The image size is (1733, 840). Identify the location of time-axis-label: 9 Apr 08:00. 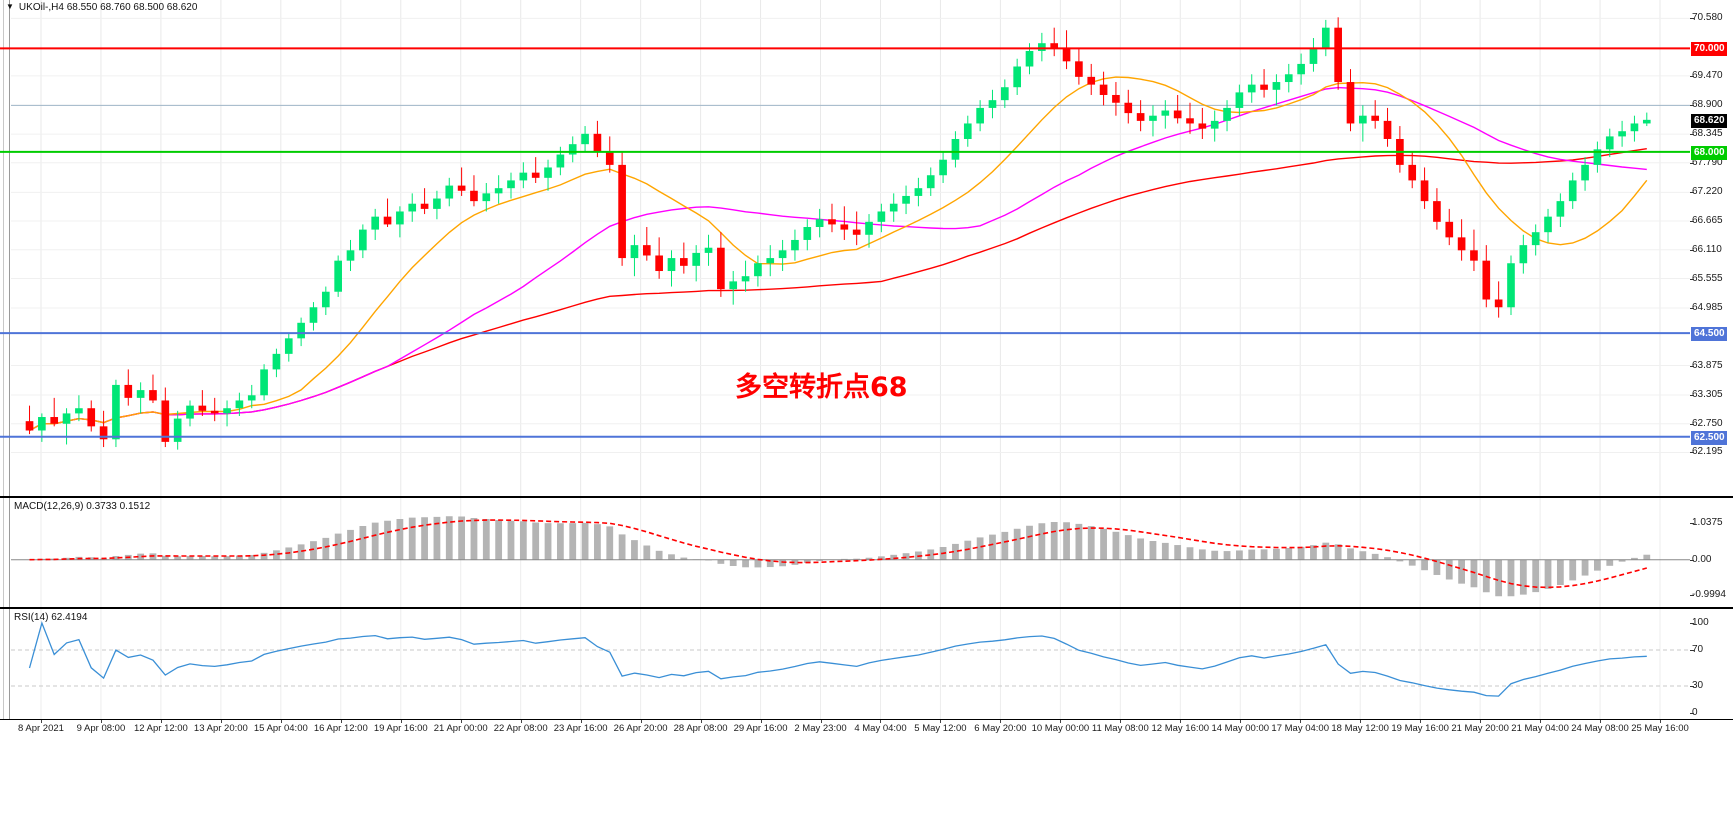
(101, 728).